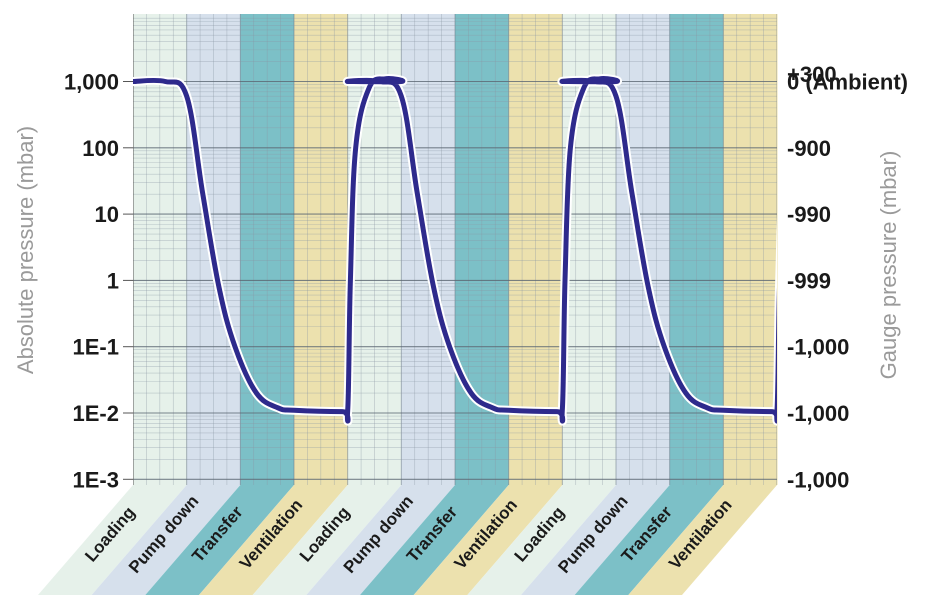  What do you see at coordinates (96, 413) in the screenshot?
I see `left-tick-label: 1E-2` at bounding box center [96, 413].